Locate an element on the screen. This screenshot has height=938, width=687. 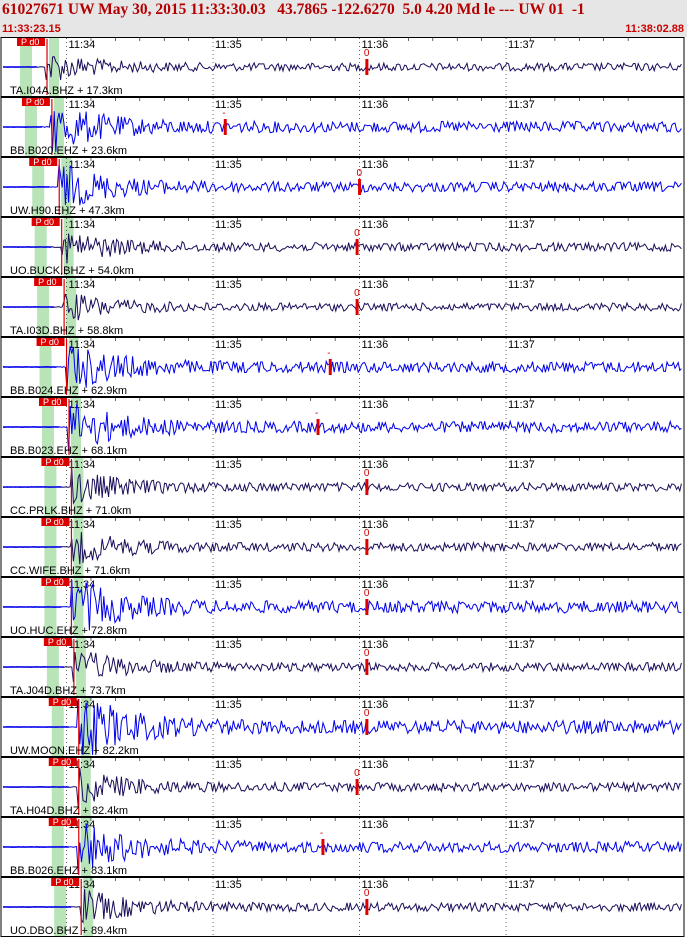
station-label: CC.WIFE.BHZ + 71.6km is located at coordinates (70, 571).